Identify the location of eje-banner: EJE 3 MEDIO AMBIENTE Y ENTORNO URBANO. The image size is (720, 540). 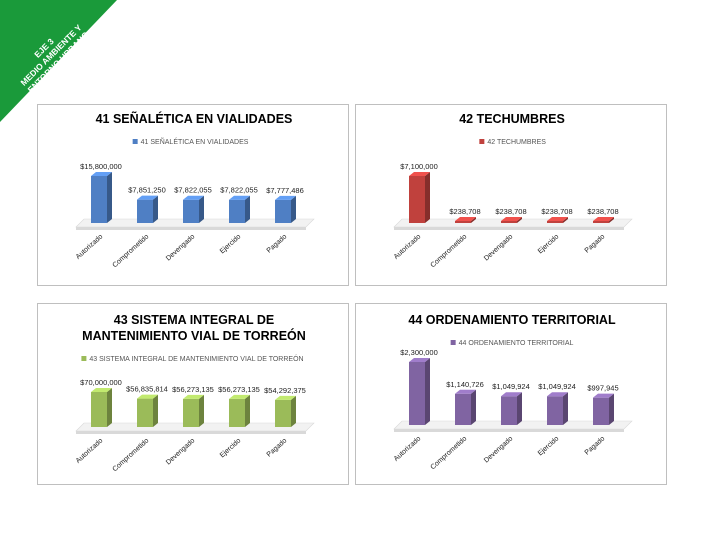
(58, 61).